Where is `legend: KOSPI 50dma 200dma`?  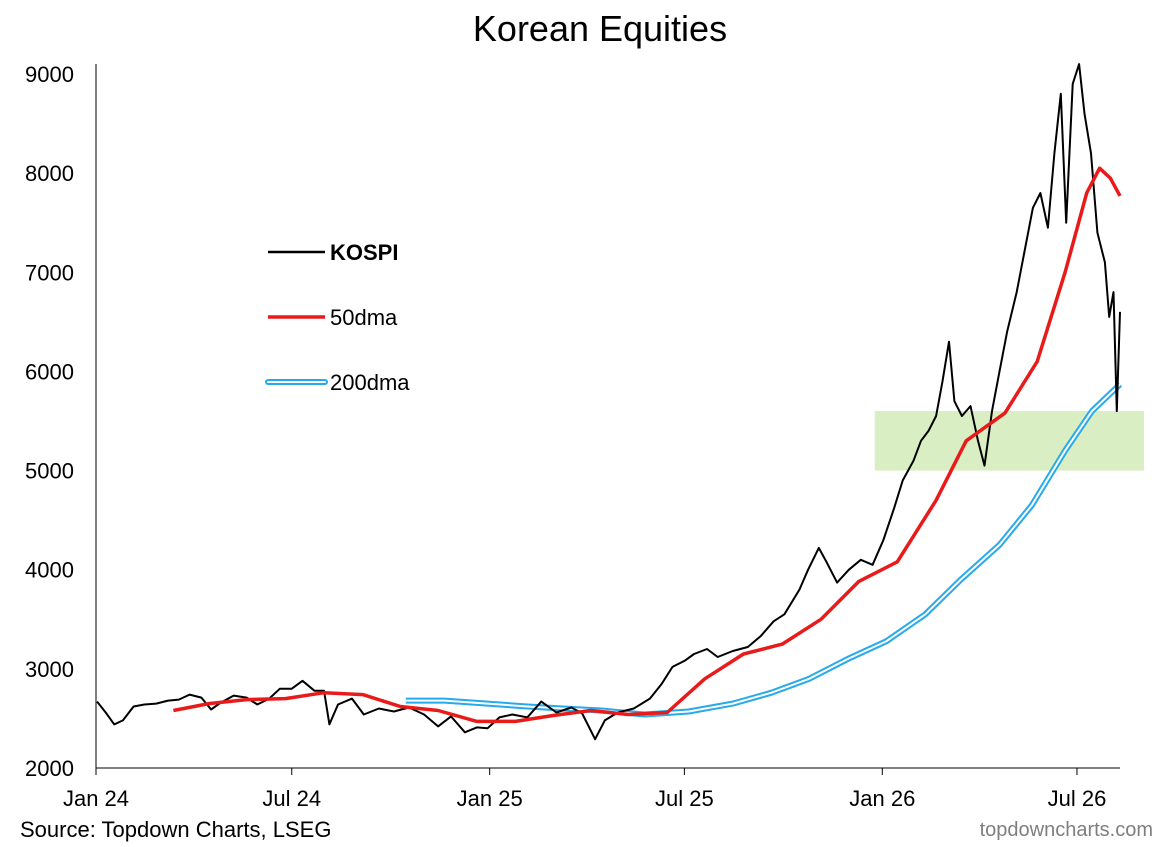 legend: KOSPI 50dma 200dma is located at coordinates (337, 317).